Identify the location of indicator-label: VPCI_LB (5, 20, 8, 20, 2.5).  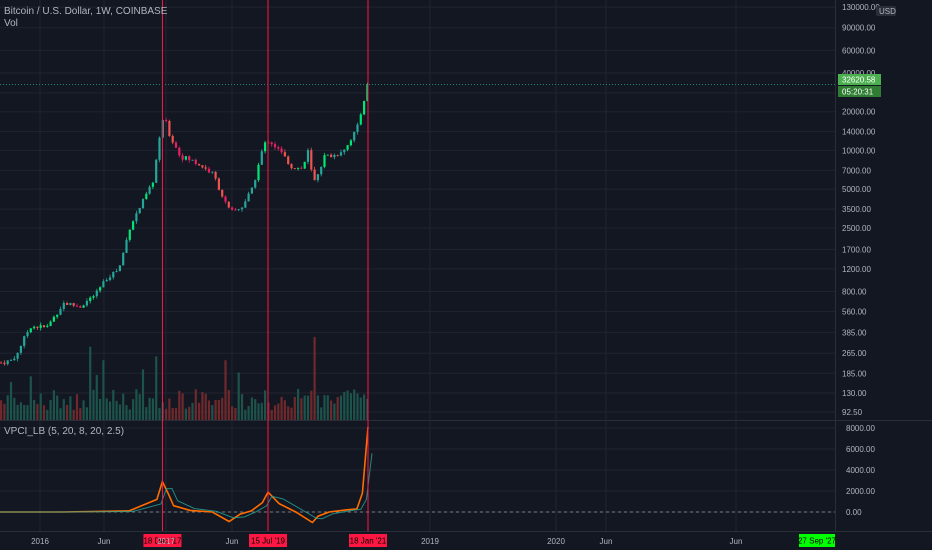
(64, 431).